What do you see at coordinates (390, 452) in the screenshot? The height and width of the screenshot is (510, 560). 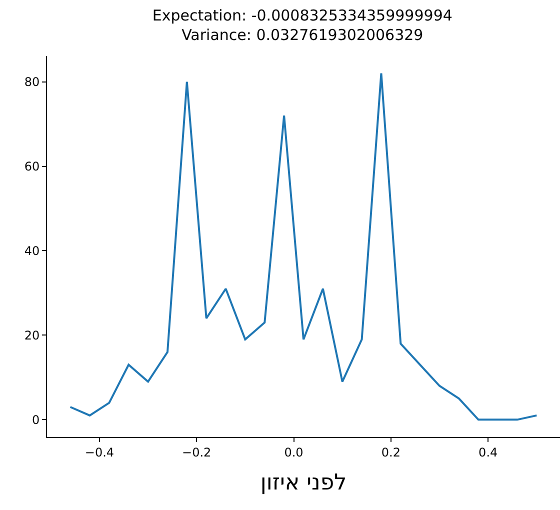 I see `x-tick-label: 0.2` at bounding box center [390, 452].